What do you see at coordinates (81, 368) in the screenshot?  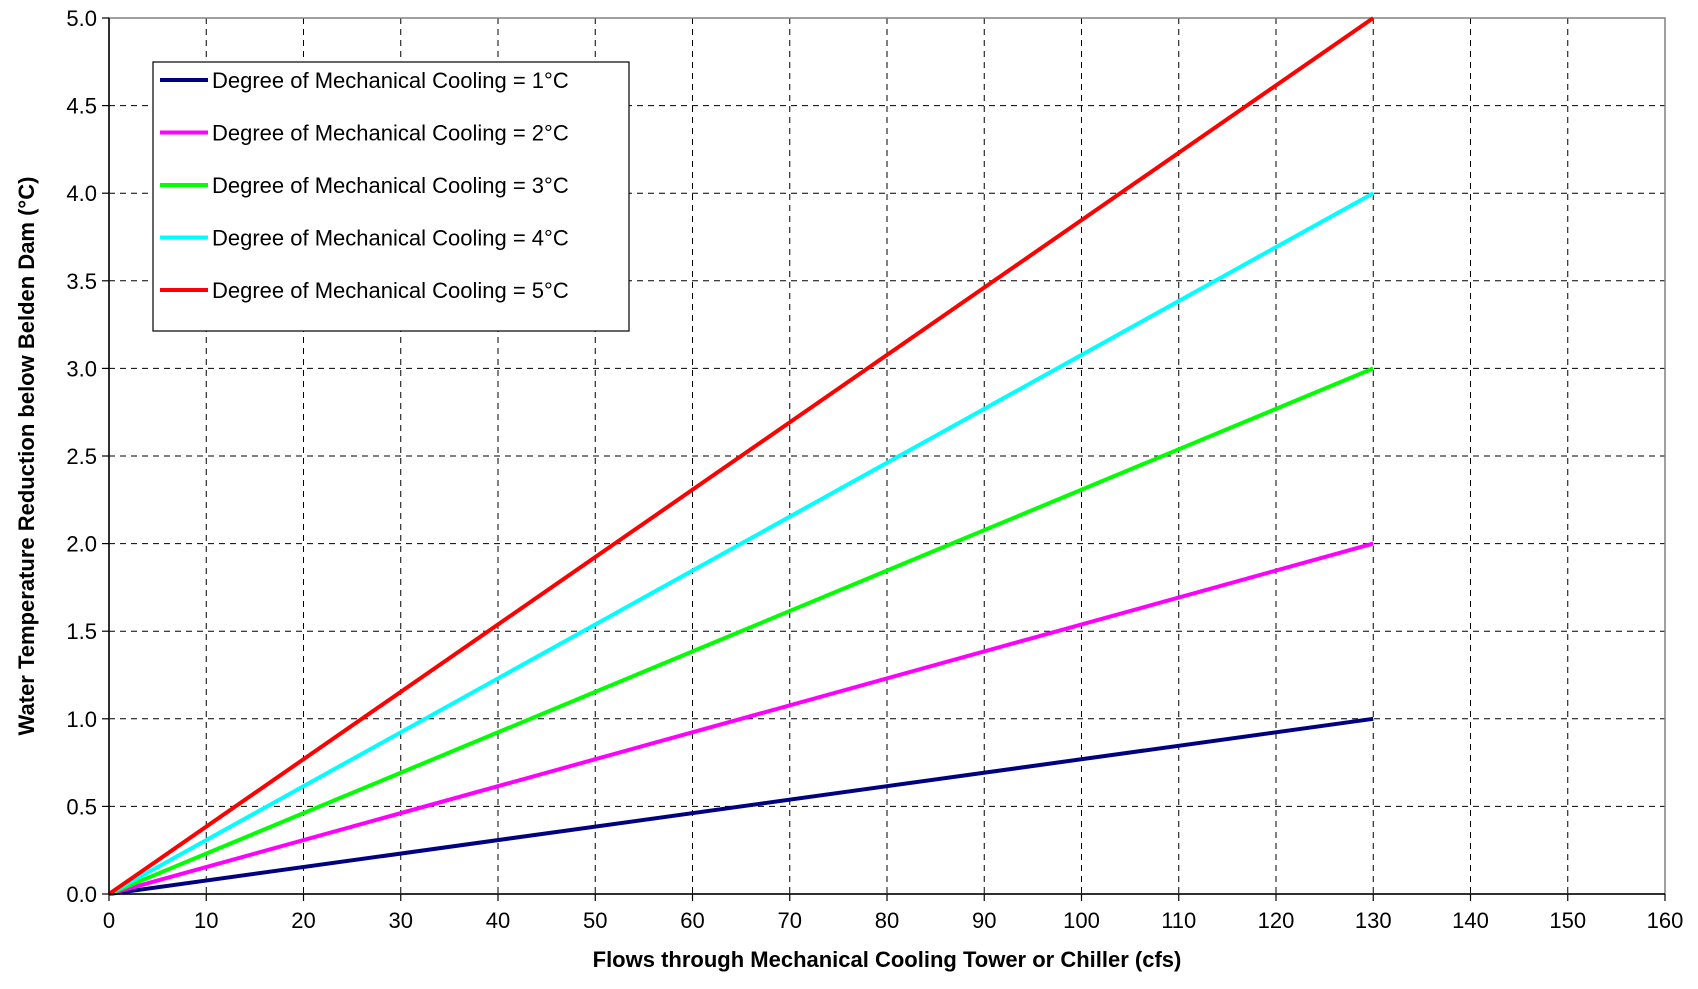 I see `y-tick-label: 3.0` at bounding box center [81, 368].